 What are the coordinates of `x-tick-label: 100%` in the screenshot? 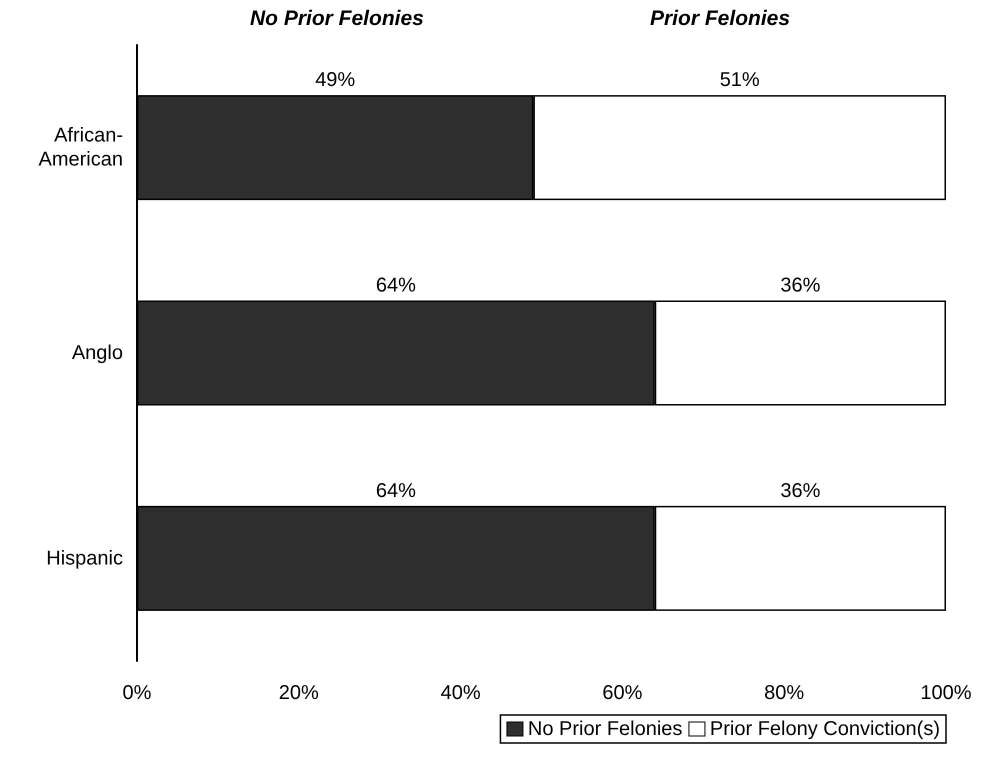 It's located at (946, 693).